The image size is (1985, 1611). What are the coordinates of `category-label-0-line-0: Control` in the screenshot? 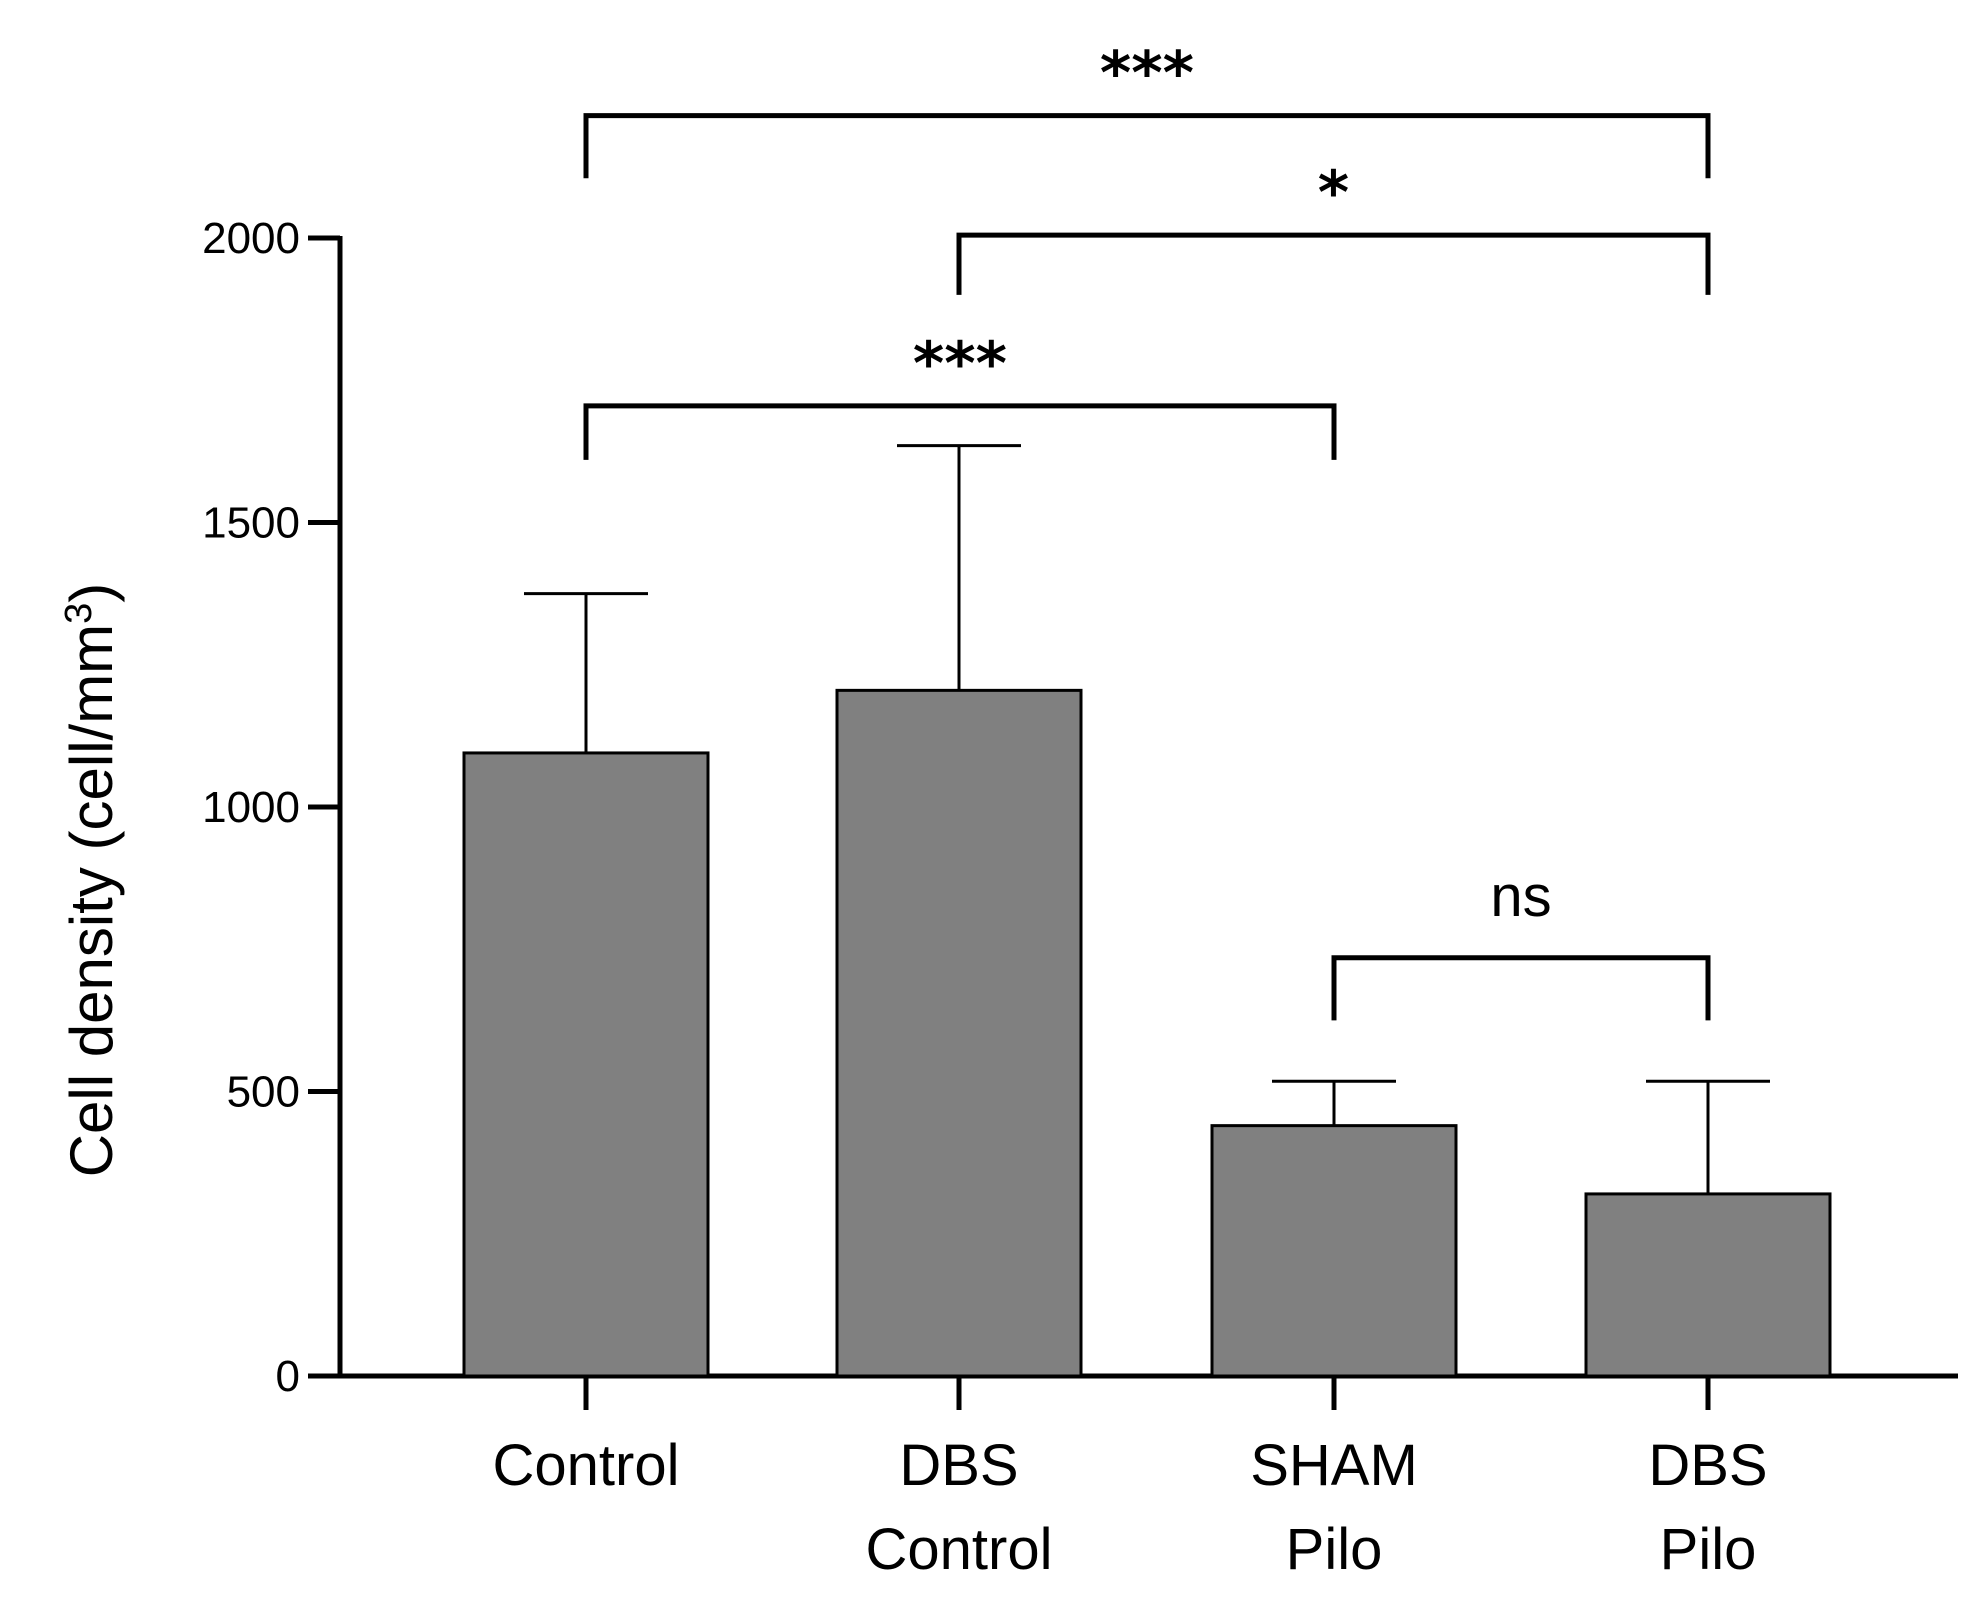 It's located at (586, 1465).